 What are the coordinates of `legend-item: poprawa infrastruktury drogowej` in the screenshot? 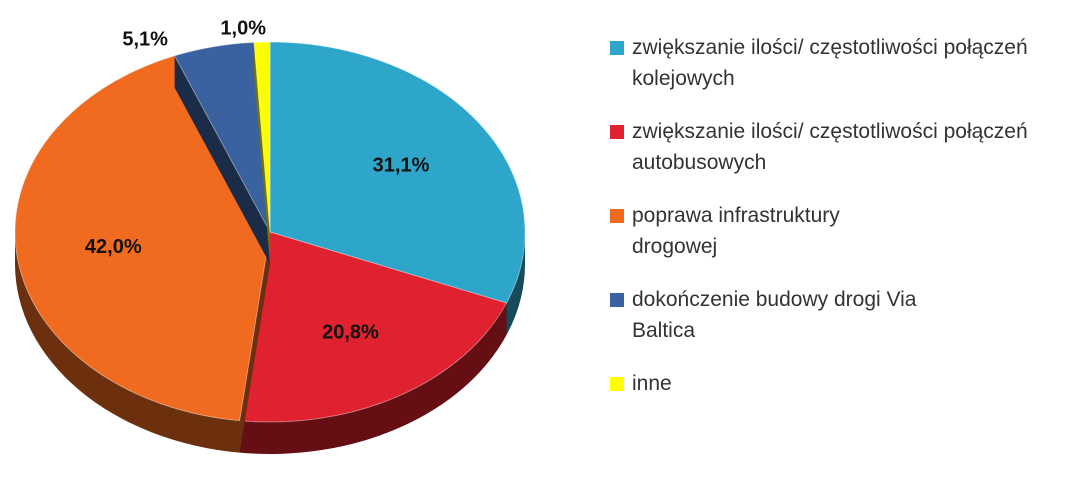 It's located at (831, 231).